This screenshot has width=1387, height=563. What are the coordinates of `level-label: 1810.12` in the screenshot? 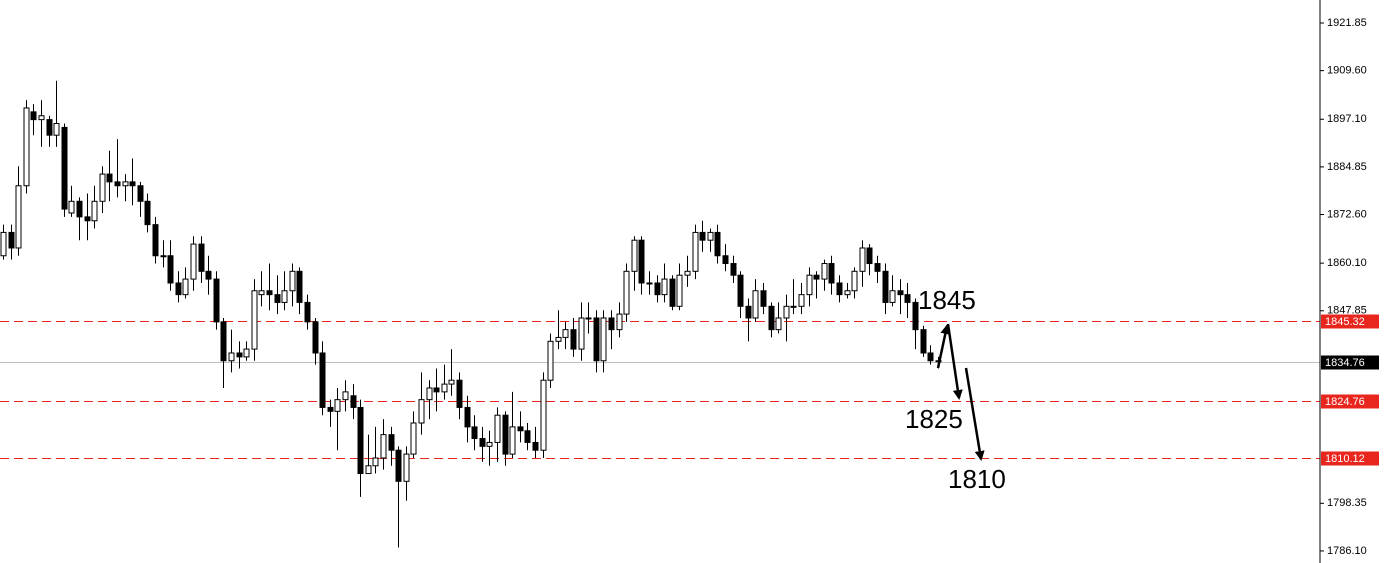 It's located at (1345, 459).